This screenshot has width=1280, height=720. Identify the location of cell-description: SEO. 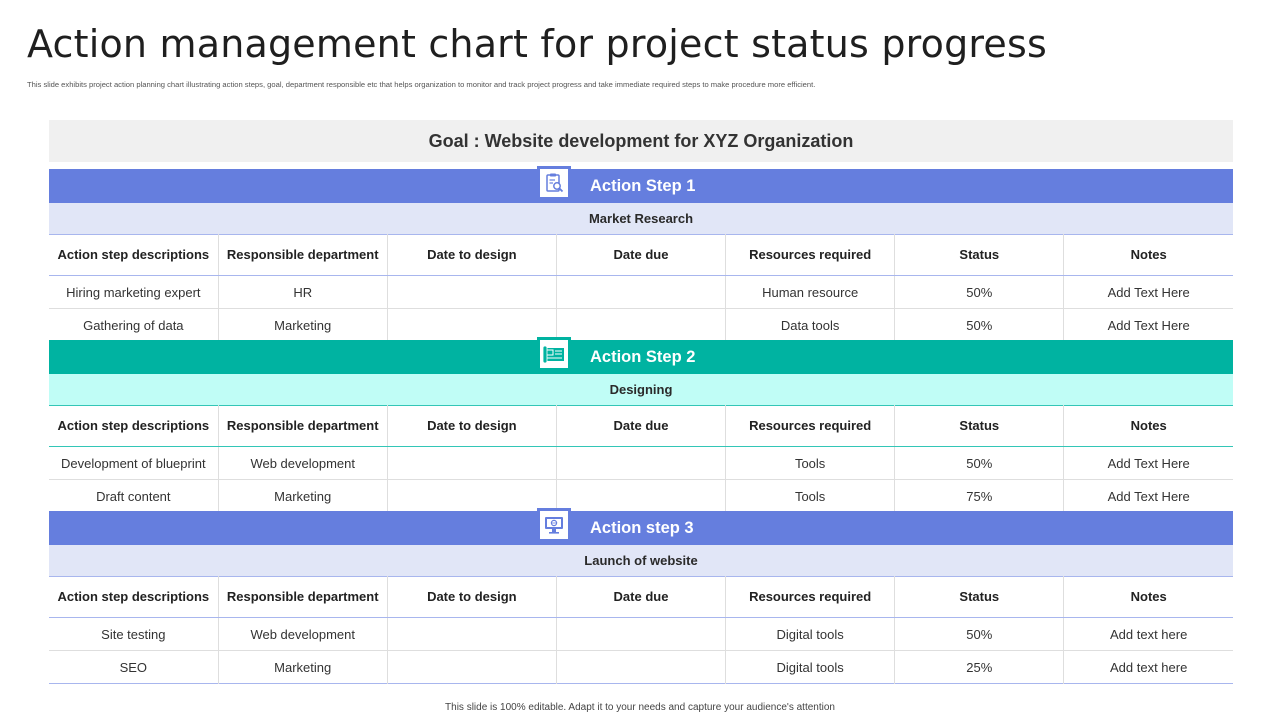
(134, 667).